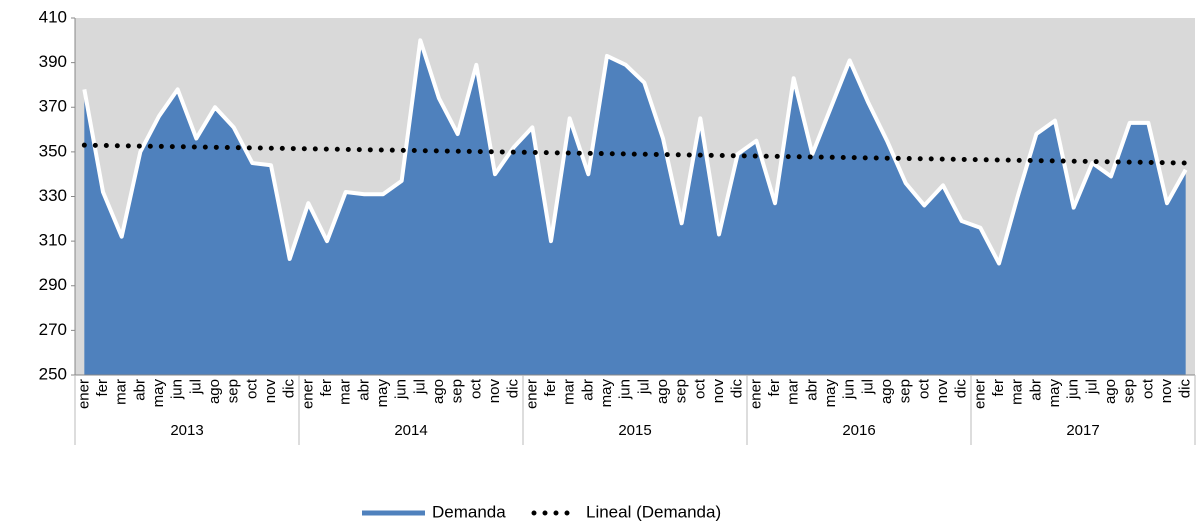  What do you see at coordinates (53, 61) in the screenshot?
I see `y-tick-label: 390` at bounding box center [53, 61].